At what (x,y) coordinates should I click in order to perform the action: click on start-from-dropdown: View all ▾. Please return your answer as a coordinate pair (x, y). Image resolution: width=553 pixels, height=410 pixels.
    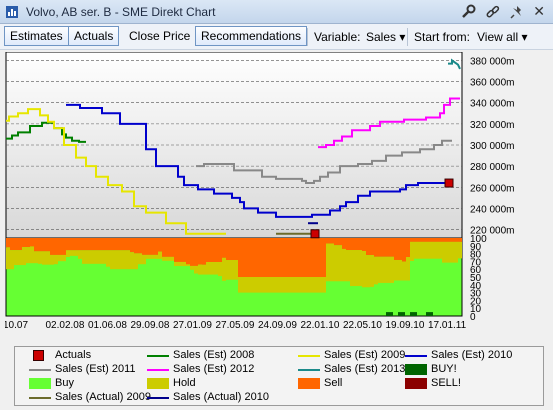
    Looking at the image, I should click on (502, 37).